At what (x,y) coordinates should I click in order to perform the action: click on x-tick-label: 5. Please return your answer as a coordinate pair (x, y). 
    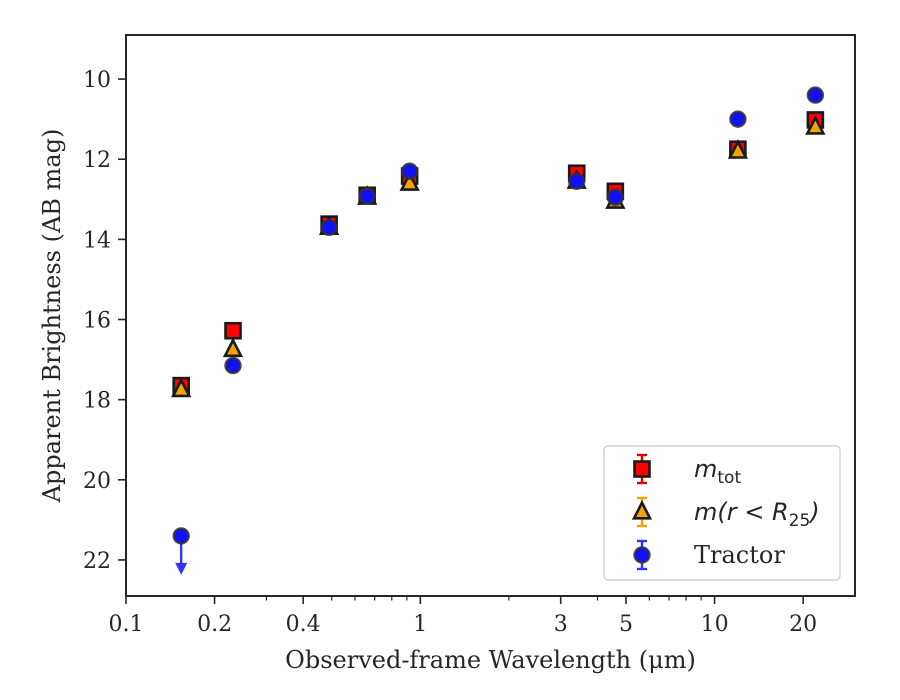
    Looking at the image, I should click on (626, 624).